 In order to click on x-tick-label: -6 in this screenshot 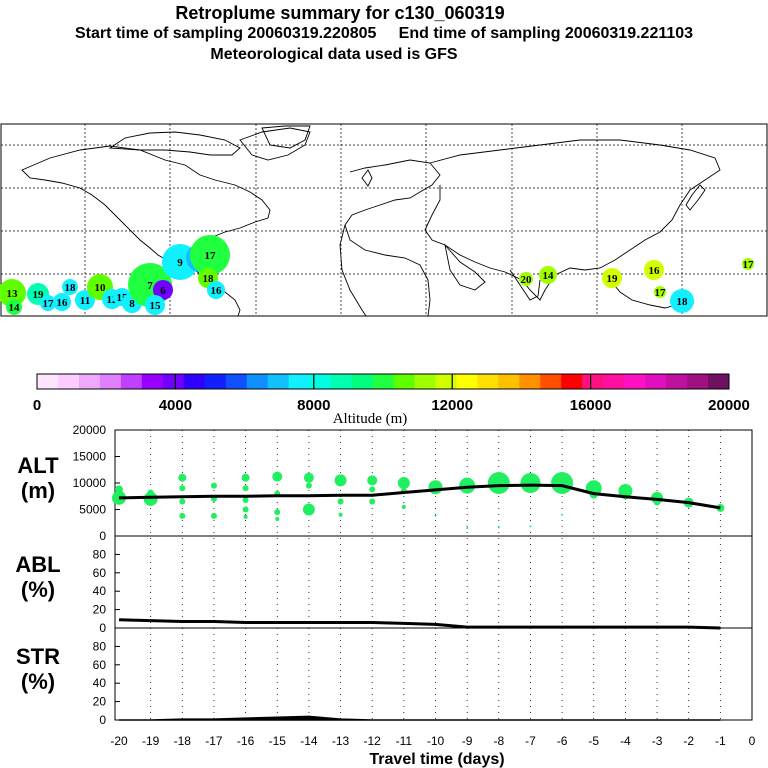, I will do `click(562, 741)`.